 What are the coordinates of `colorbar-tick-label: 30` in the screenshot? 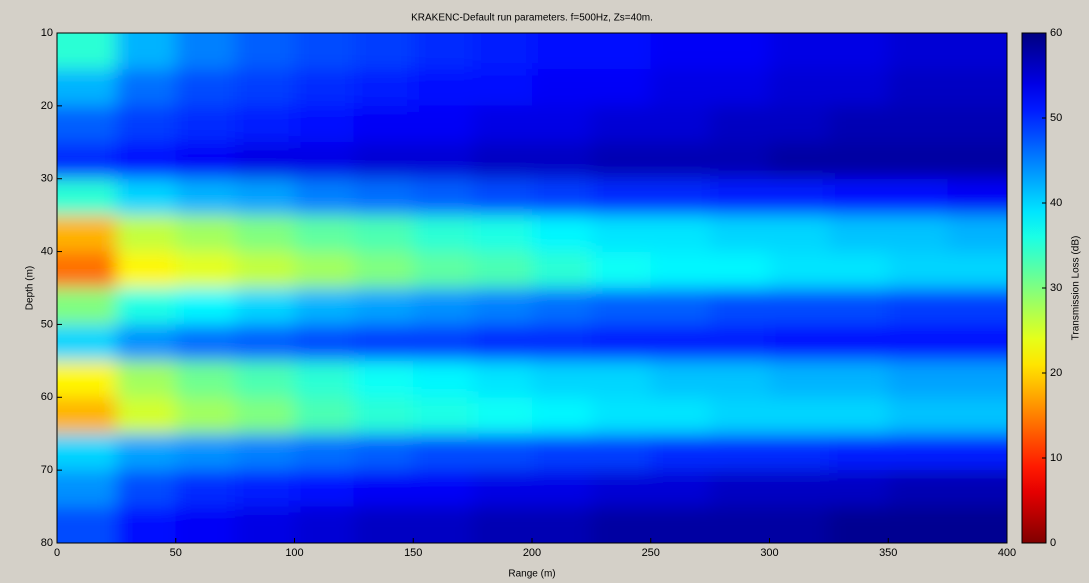 It's located at (1056, 288).